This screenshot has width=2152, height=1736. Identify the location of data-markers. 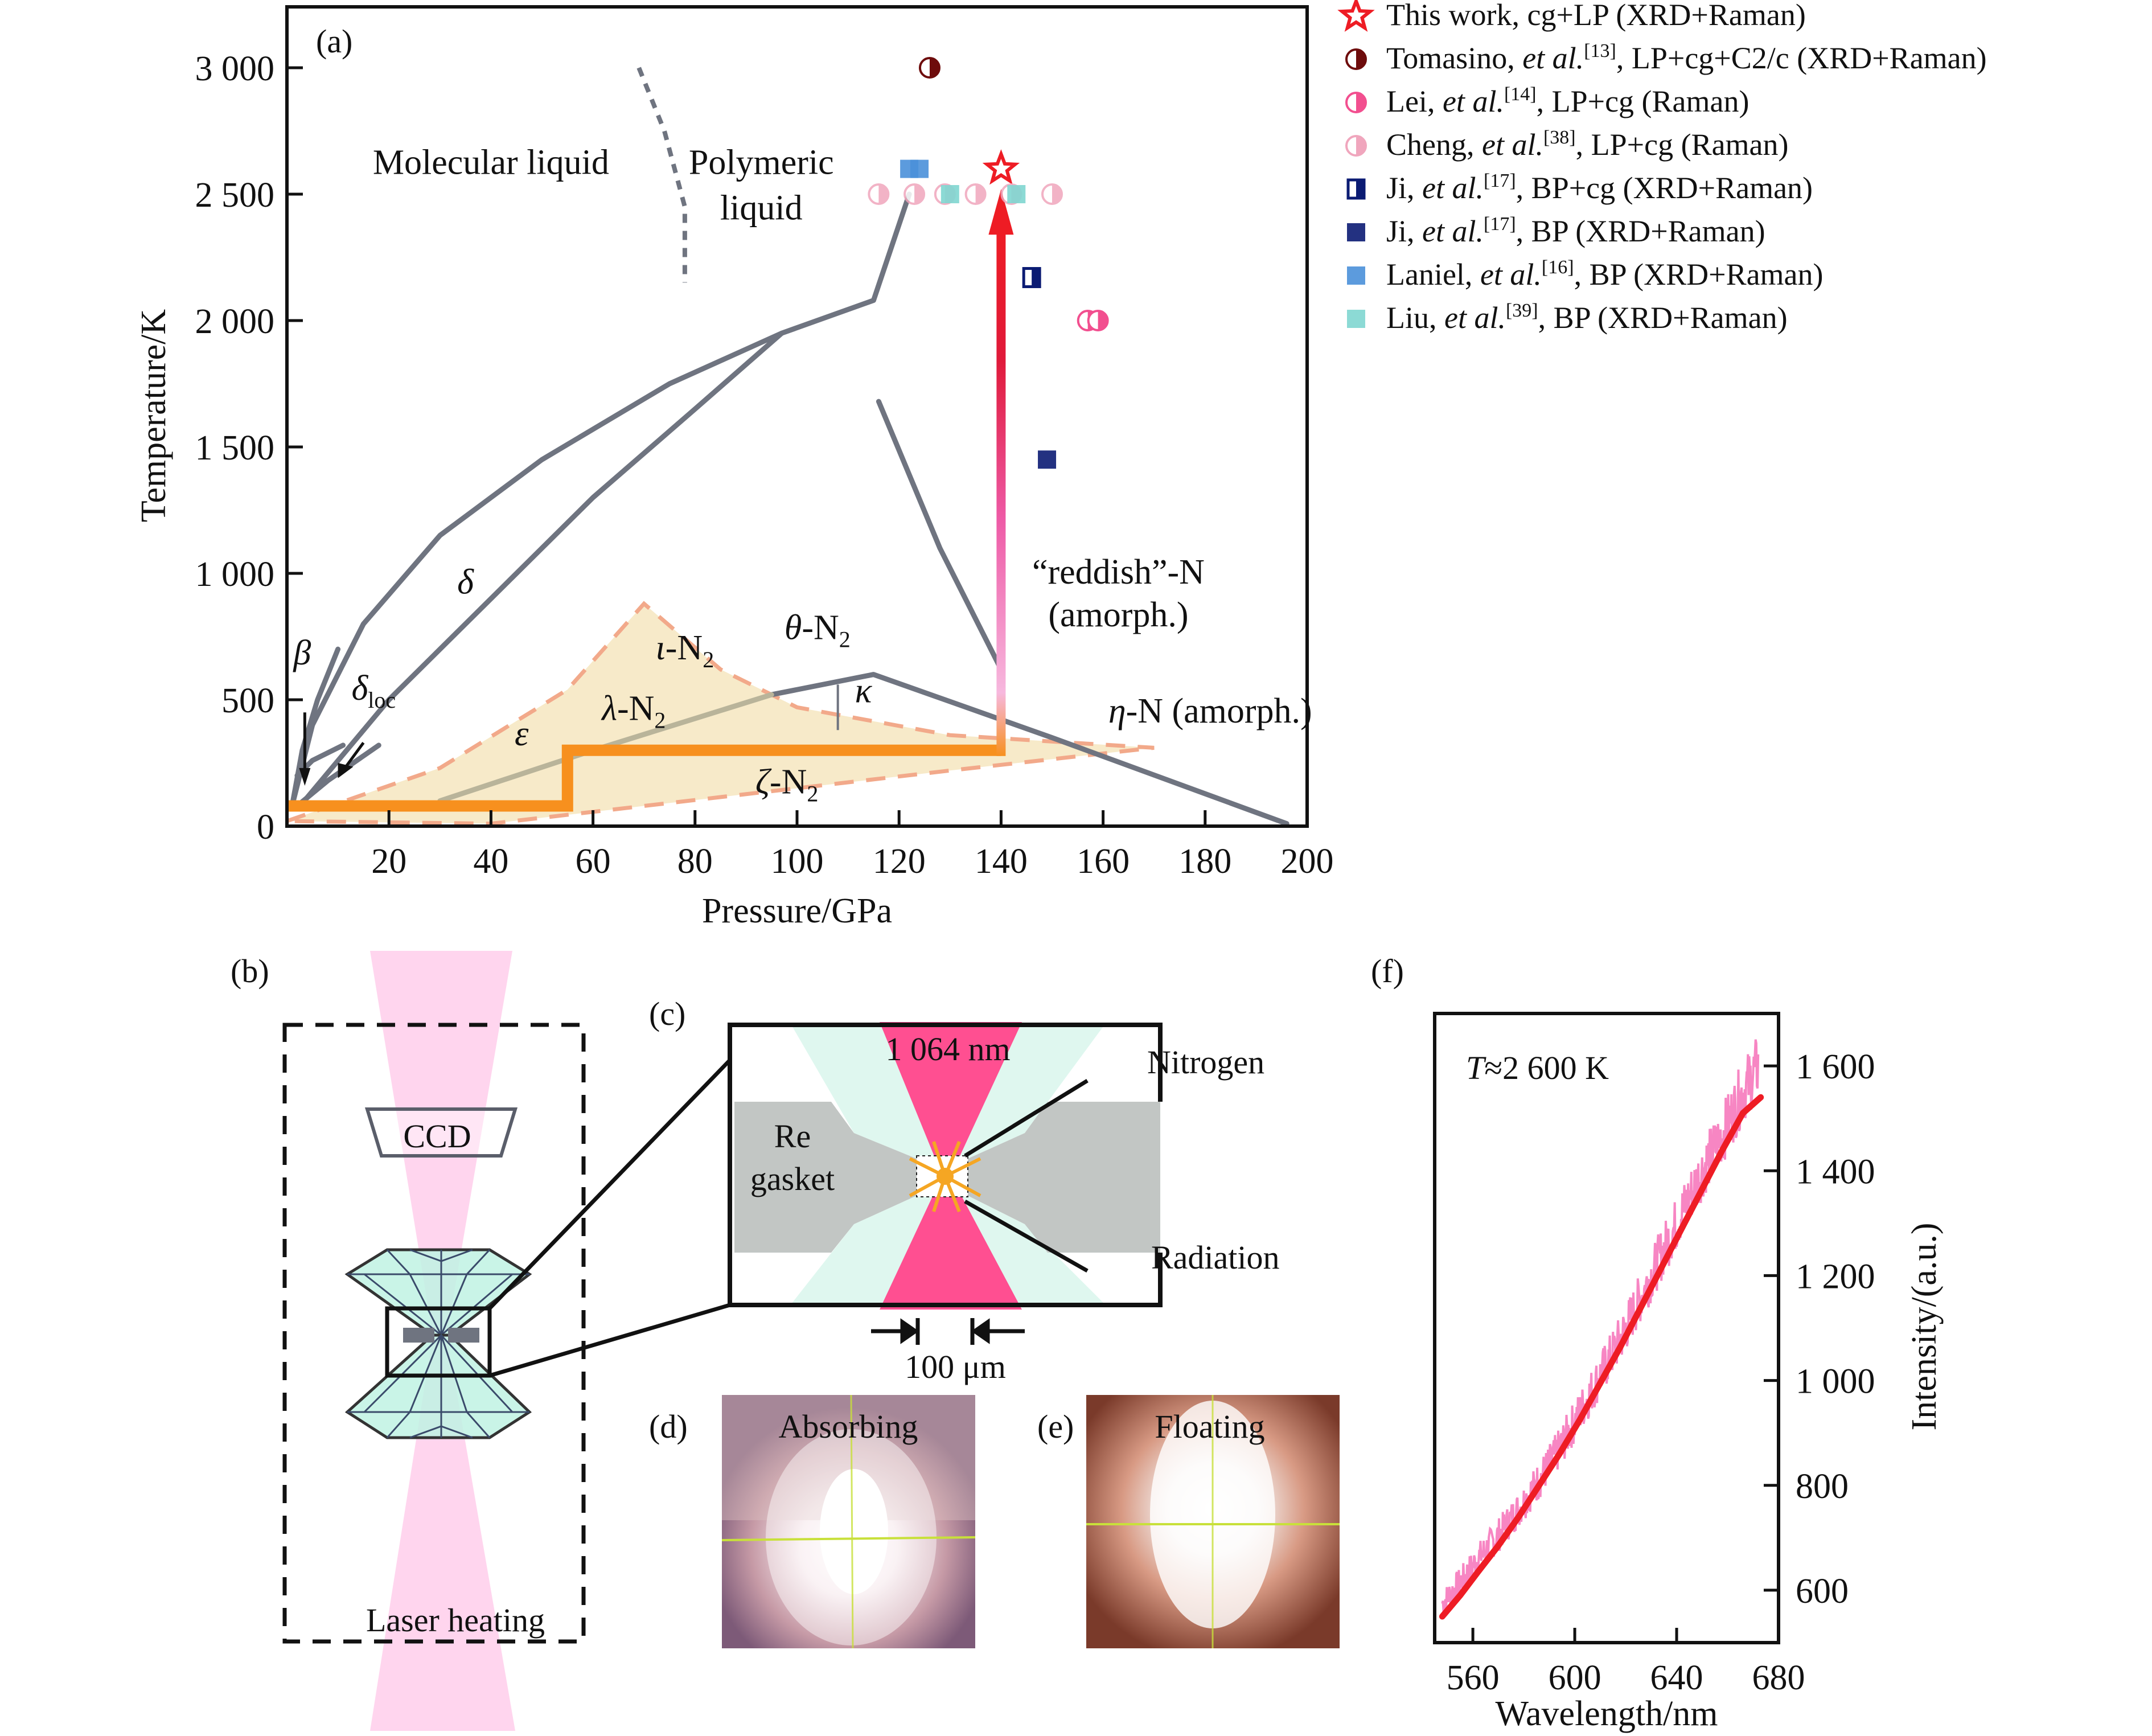
(989, 263).